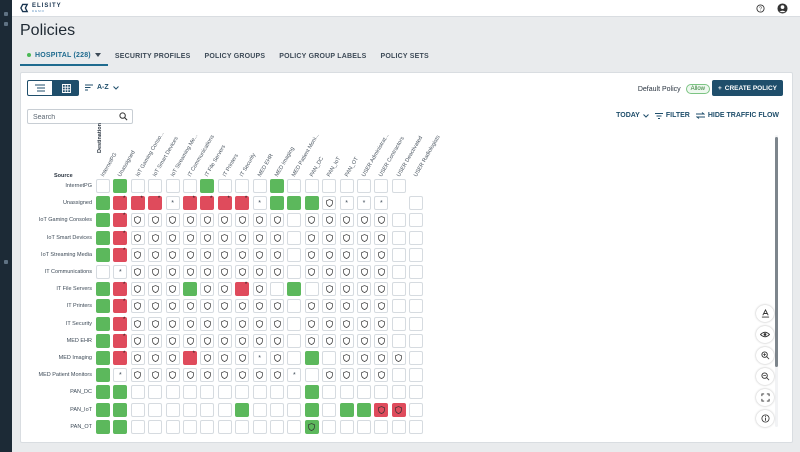 This screenshot has height=452, width=800. Describe the element at coordinates (79, 306) in the screenshot. I see `row-header: IT Printers` at that location.